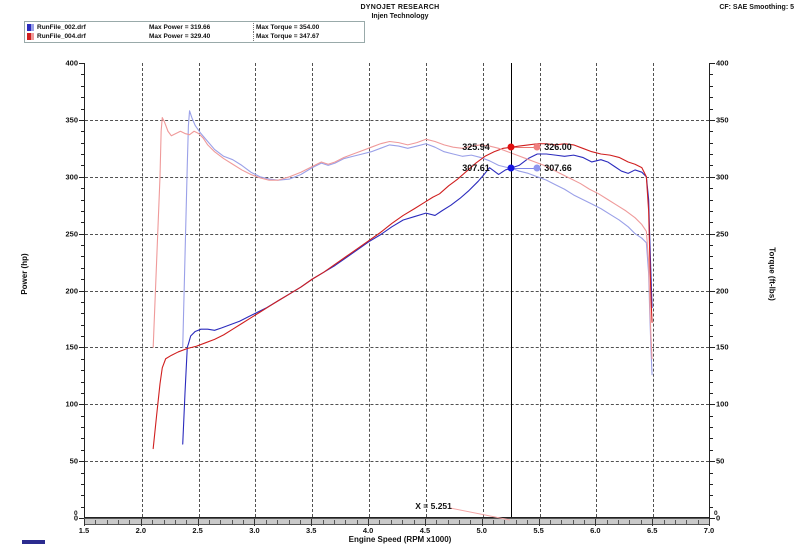 This screenshot has height=548, width=800. What do you see at coordinates (511, 147) in the screenshot?
I see `power-004-value-dot` at bounding box center [511, 147].